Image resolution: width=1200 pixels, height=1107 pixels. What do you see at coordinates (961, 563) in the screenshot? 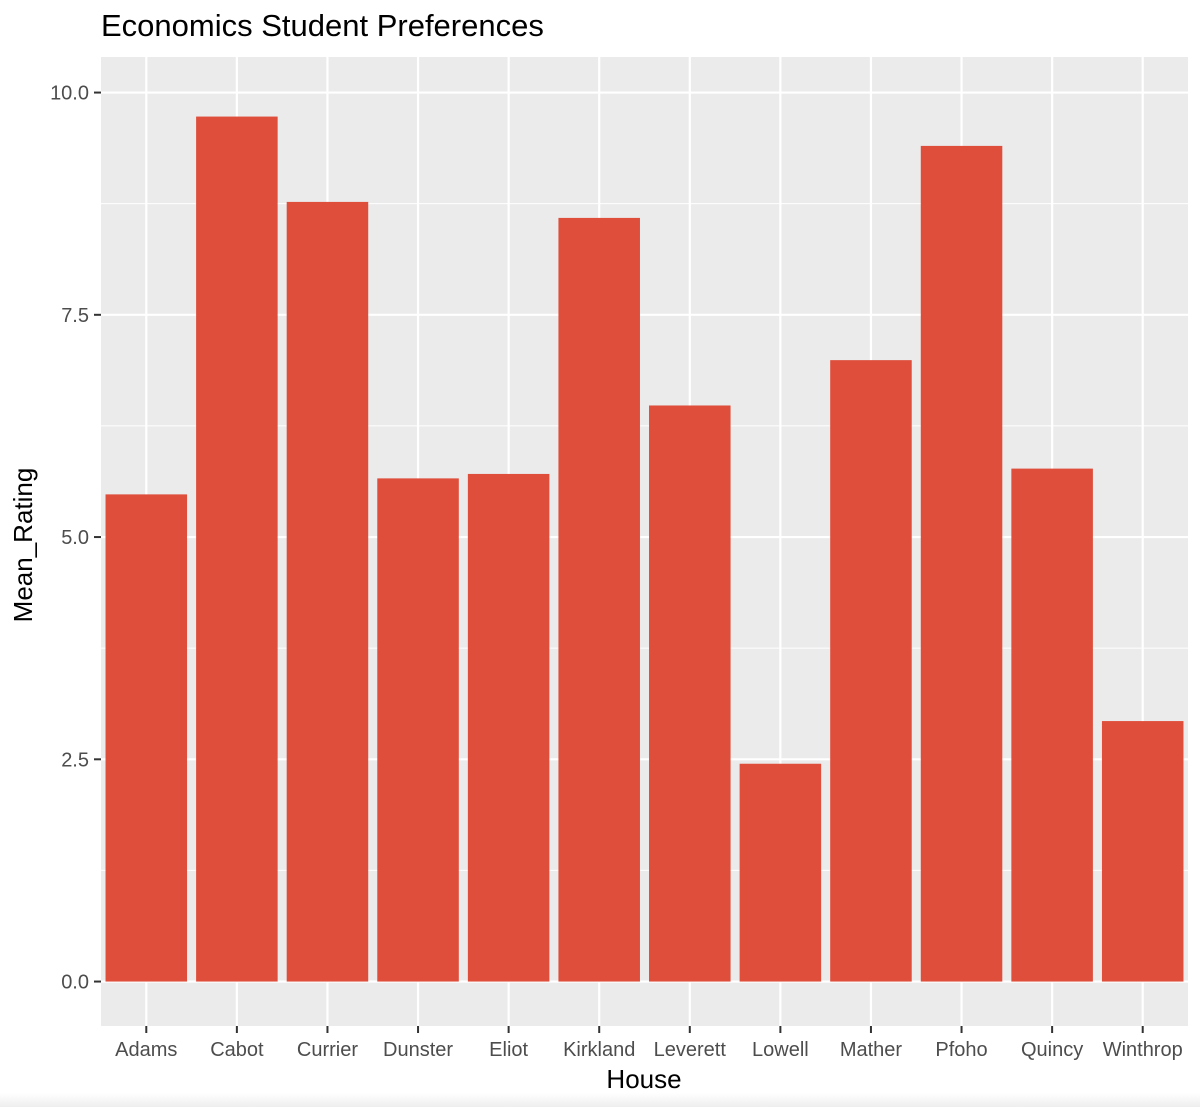
I see `bar-pfoho` at bounding box center [961, 563].